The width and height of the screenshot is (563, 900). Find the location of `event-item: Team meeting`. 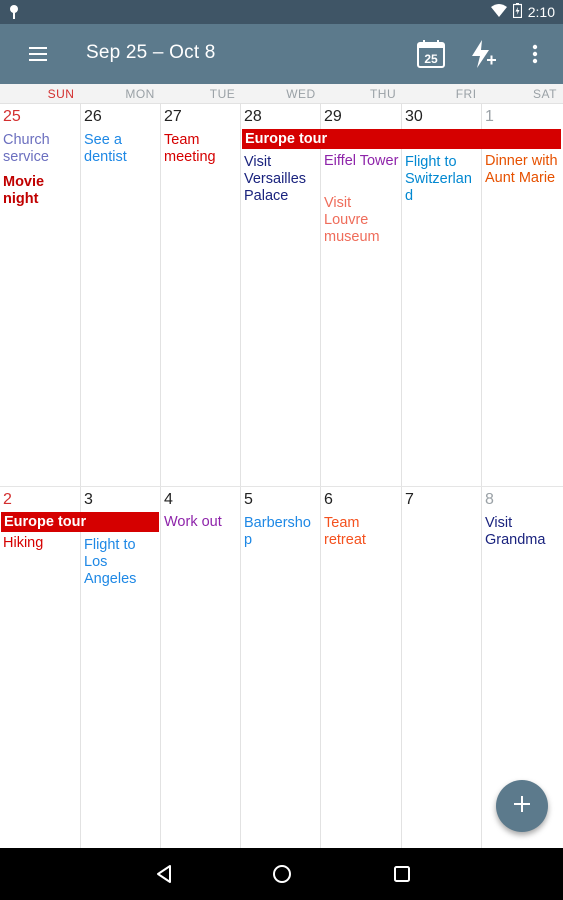

event-item: Team meeting is located at coordinates (190, 148).